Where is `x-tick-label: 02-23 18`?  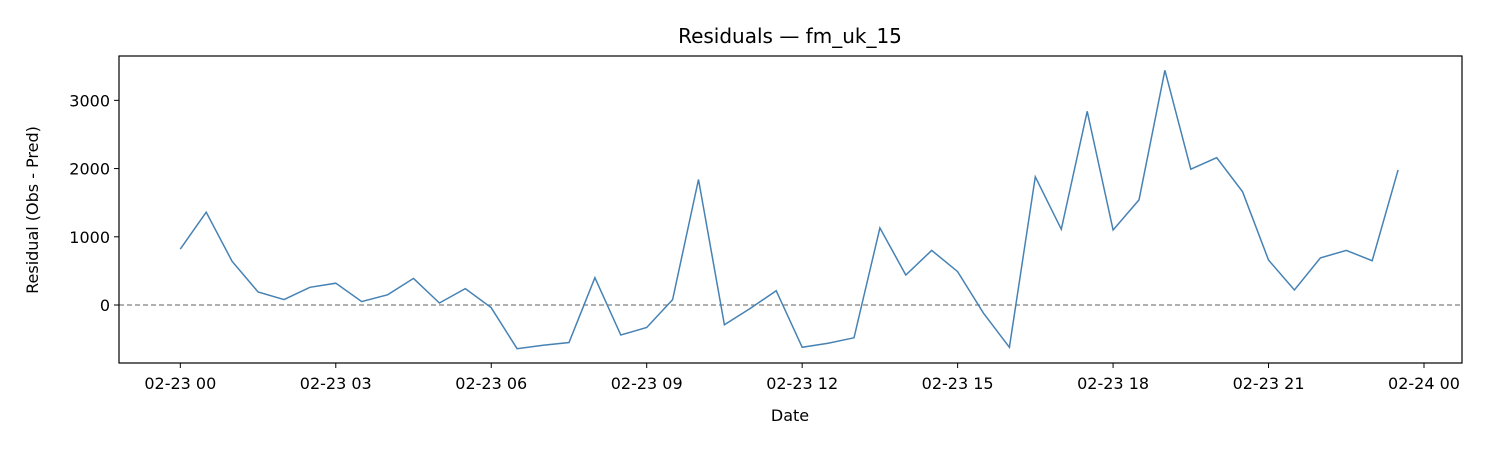 x-tick-label: 02-23 18 is located at coordinates (1113, 383).